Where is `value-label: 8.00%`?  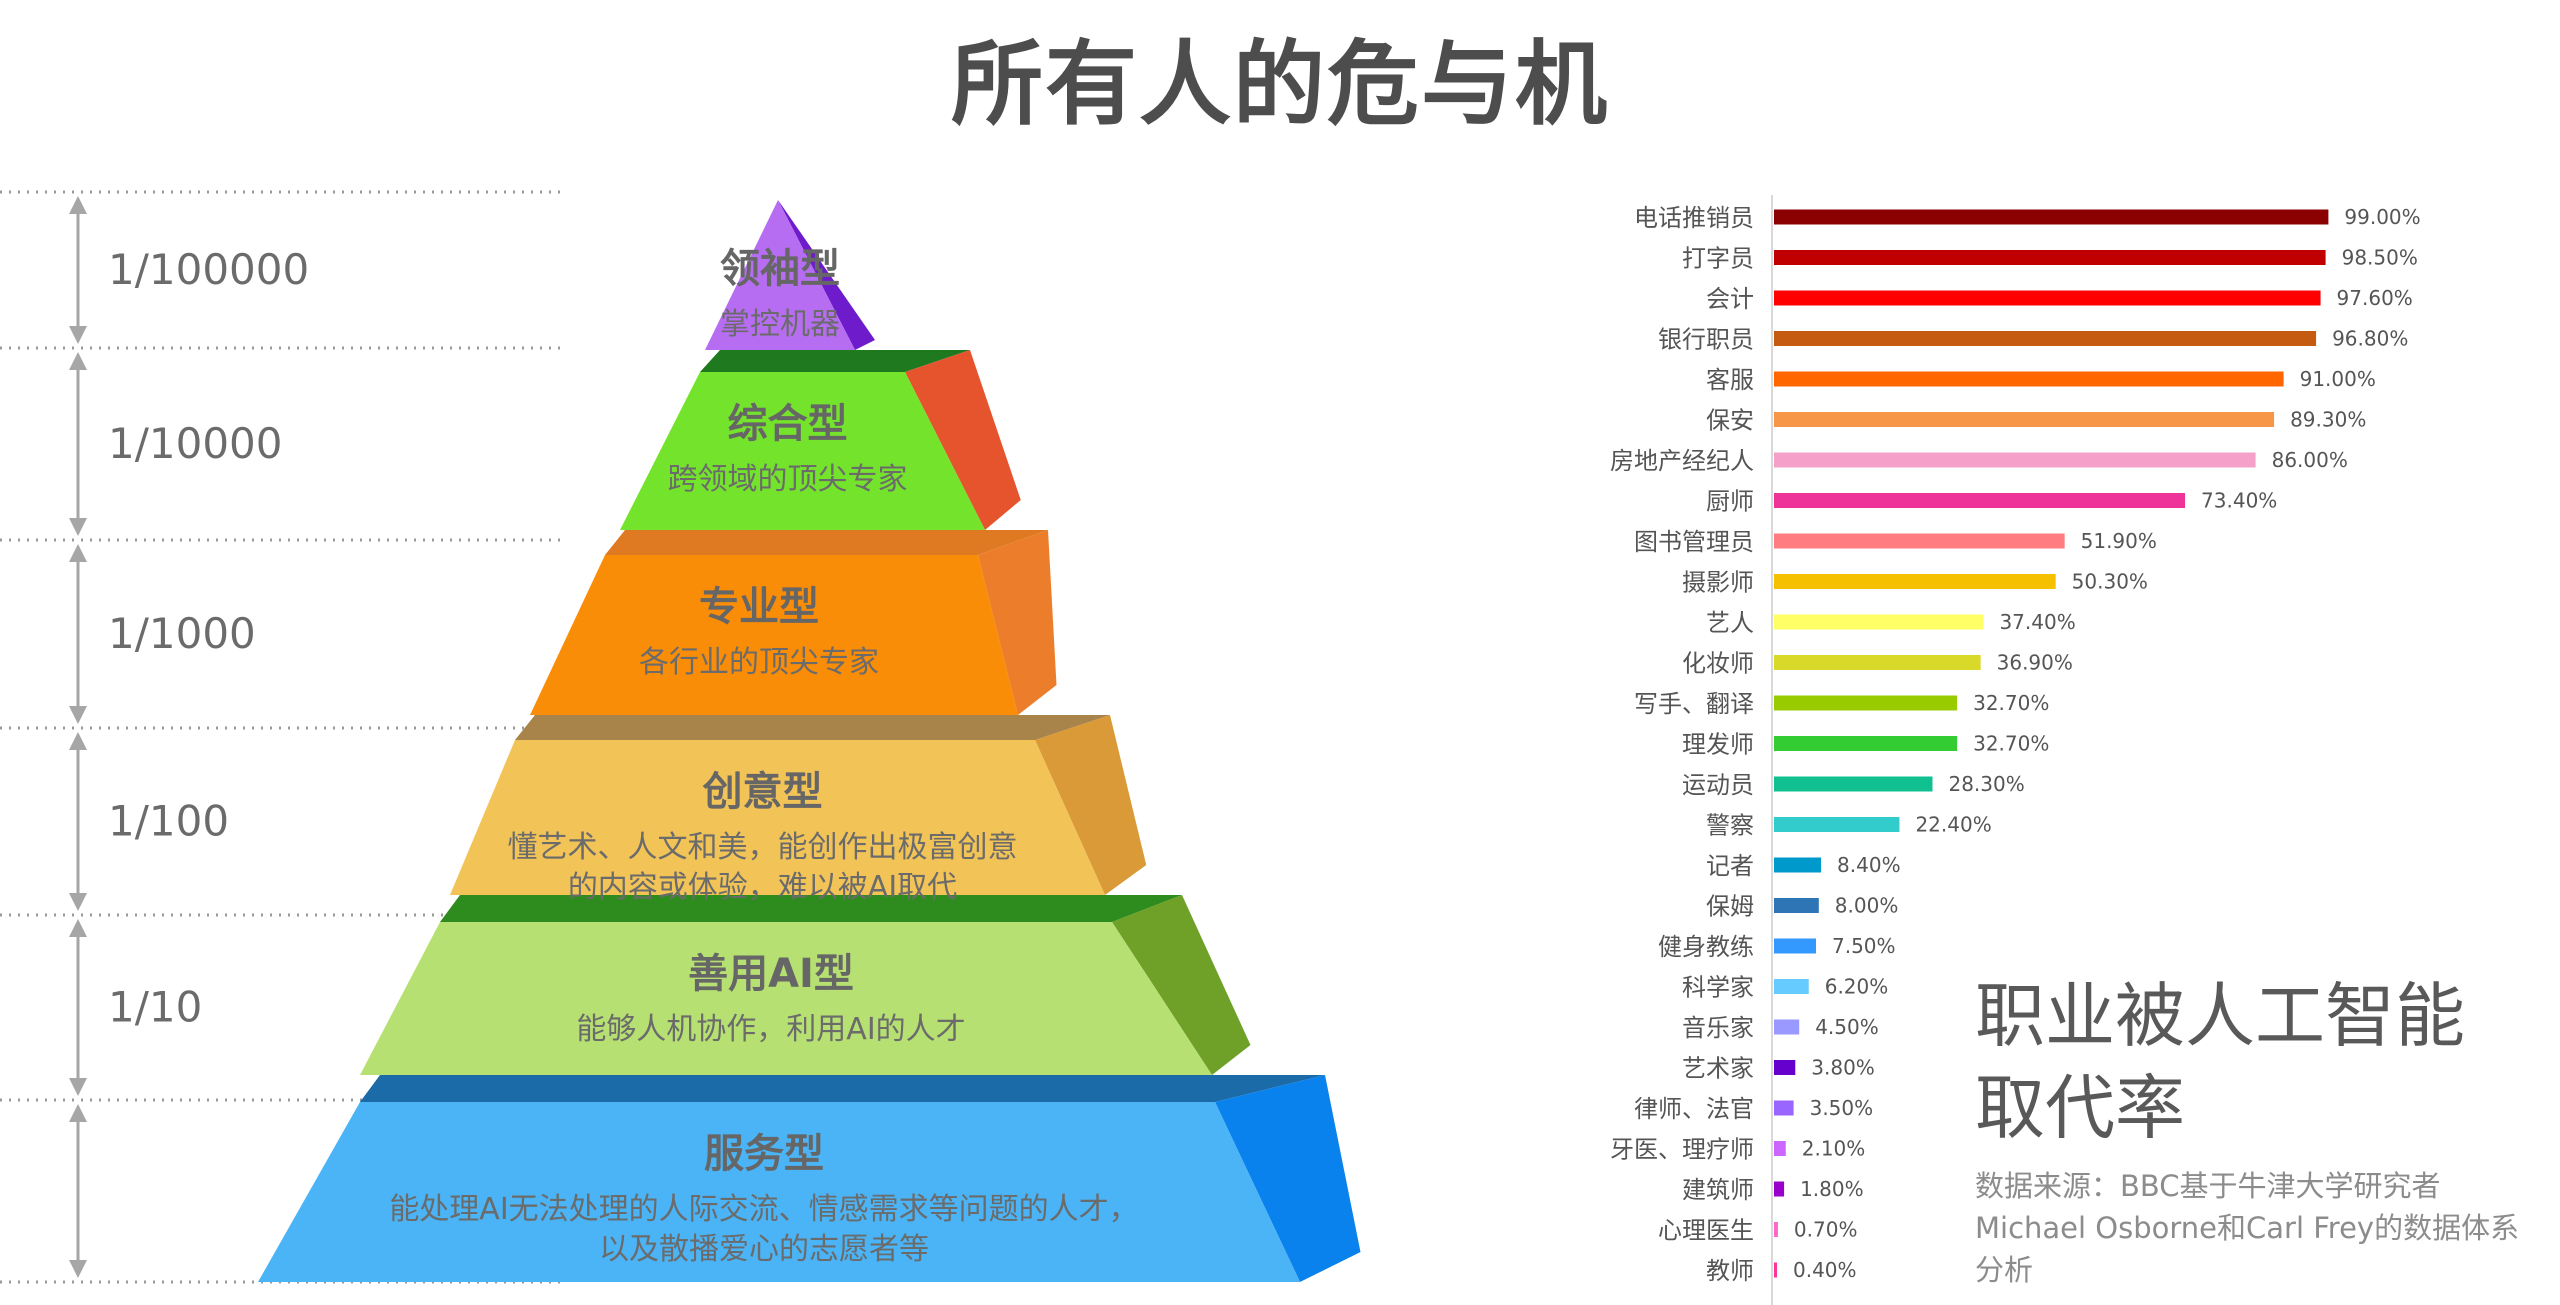
value-label: 8.00% is located at coordinates (1867, 906).